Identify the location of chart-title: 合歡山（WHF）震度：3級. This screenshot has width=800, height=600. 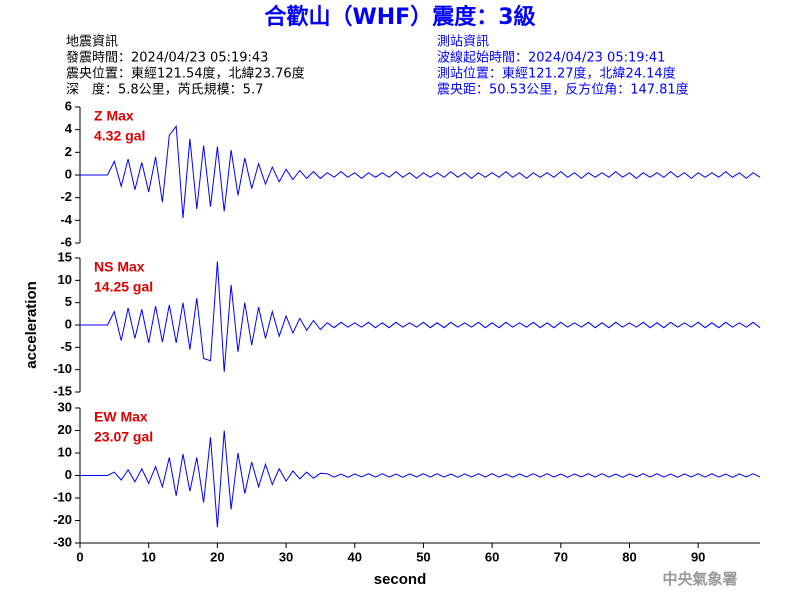
(399, 17).